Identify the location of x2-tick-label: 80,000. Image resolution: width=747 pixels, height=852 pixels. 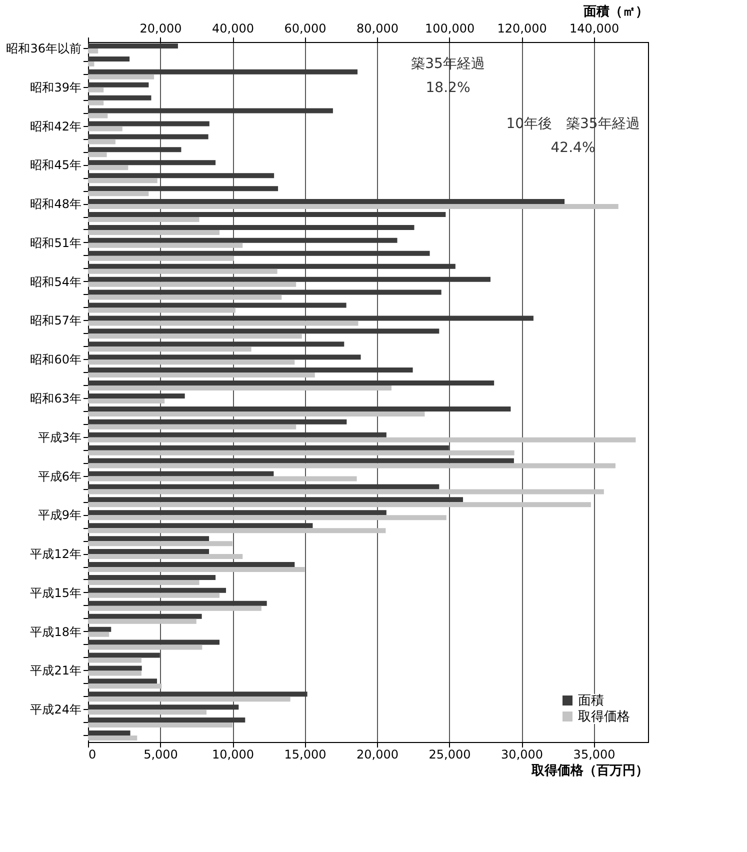
(377, 29).